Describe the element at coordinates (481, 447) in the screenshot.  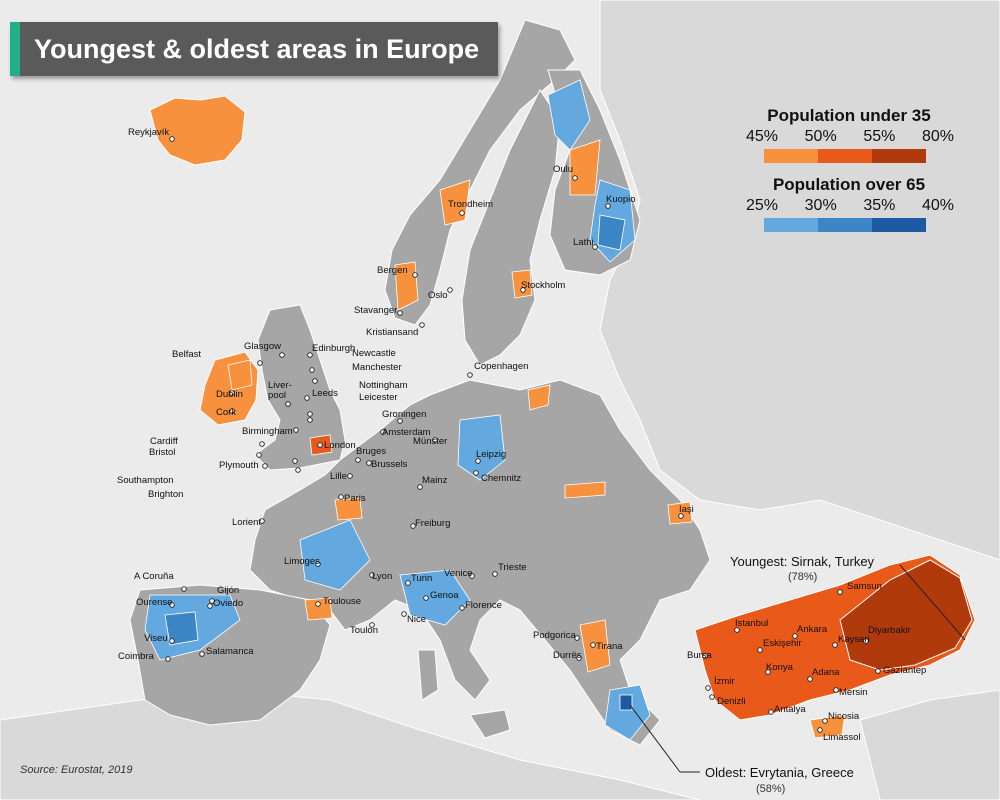
I see `germany-east-old` at that location.